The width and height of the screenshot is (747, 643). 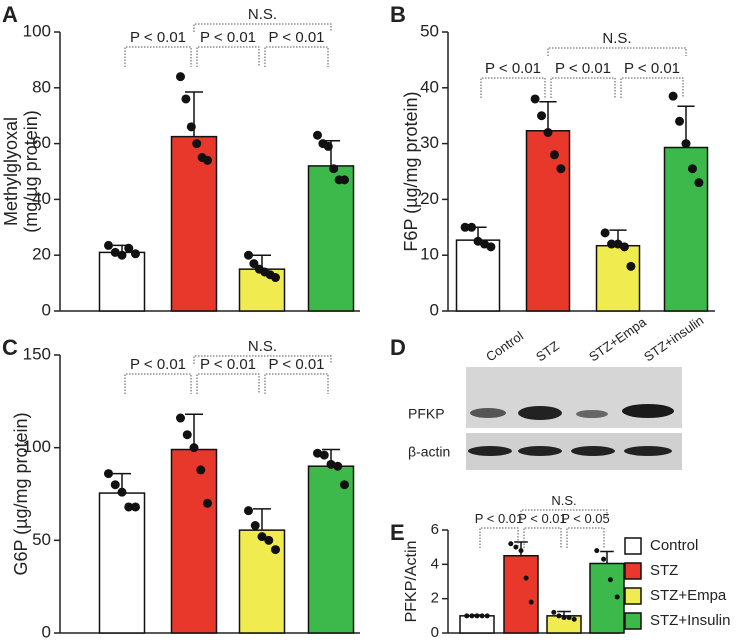 What do you see at coordinates (435, 563) in the screenshot?
I see `y-tick-label: 4` at bounding box center [435, 563].